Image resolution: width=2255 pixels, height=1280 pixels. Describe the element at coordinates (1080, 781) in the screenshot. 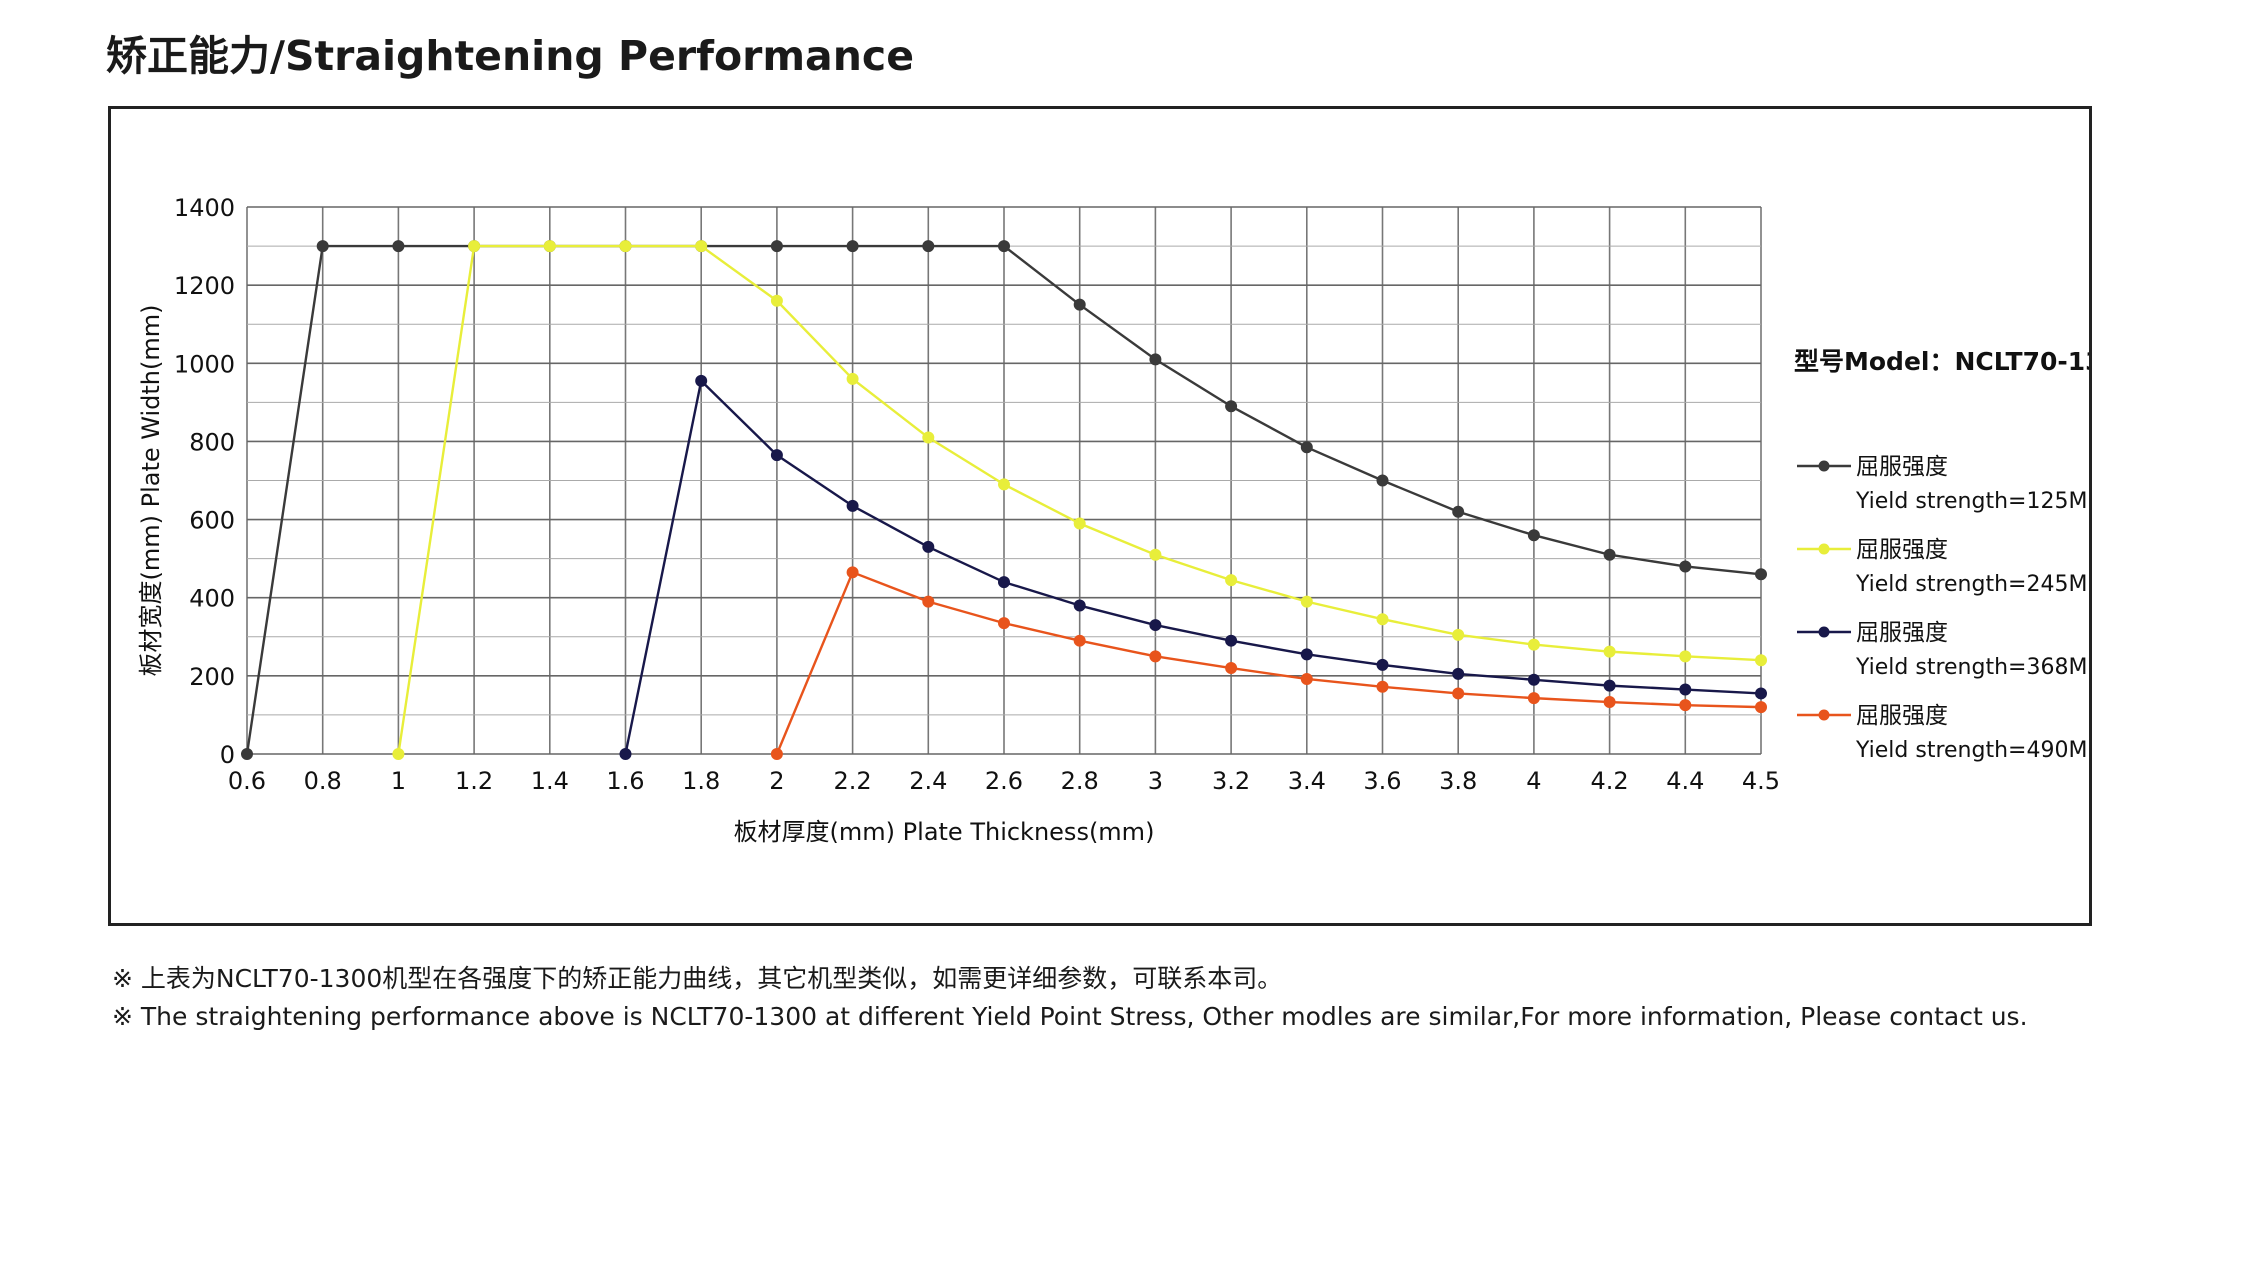

I see `x-tick-label: 2.8` at that location.